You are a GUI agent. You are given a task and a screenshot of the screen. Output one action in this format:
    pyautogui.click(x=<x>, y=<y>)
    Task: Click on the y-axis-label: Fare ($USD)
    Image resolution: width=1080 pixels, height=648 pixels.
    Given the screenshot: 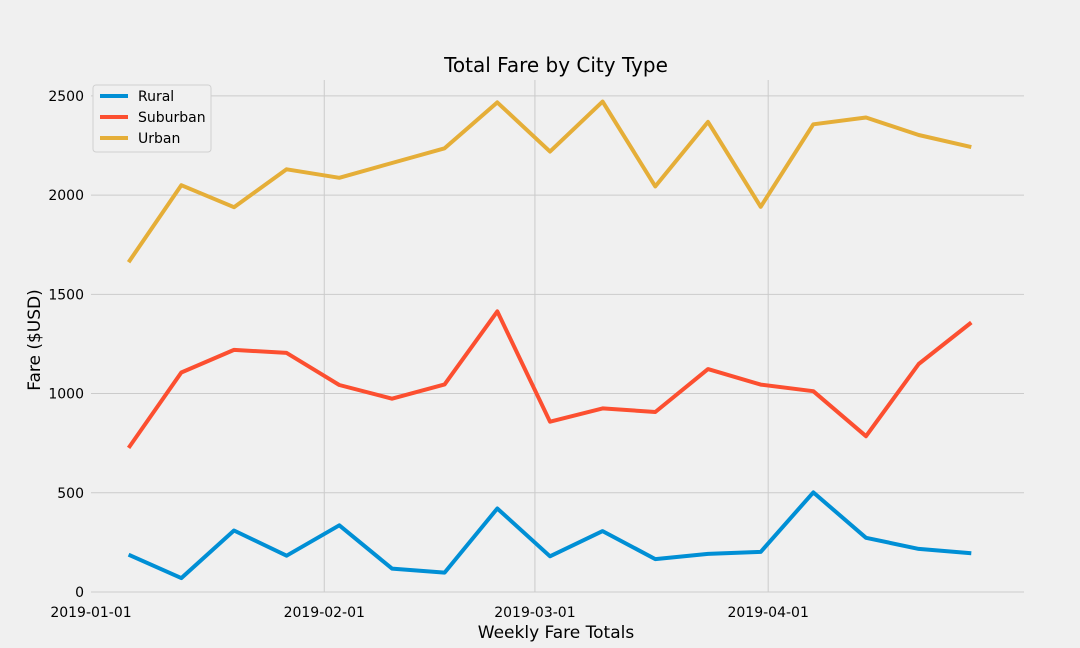 What is the action you would take?
    pyautogui.click(x=35, y=340)
    